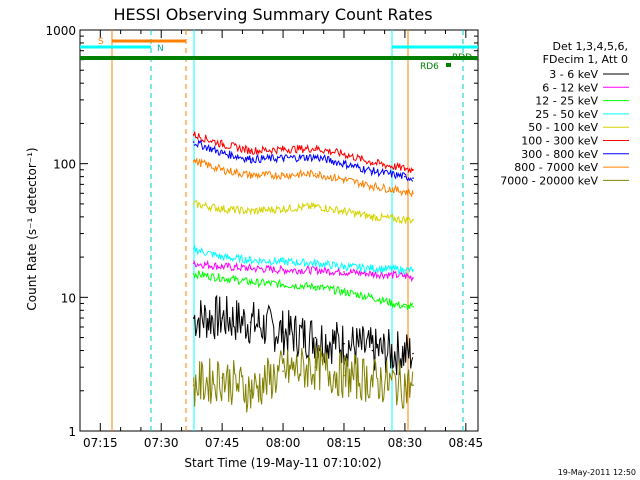 This screenshot has width=640, height=480. Describe the element at coordinates (462, 58) in the screenshot. I see `rdd-label: RDD` at that location.